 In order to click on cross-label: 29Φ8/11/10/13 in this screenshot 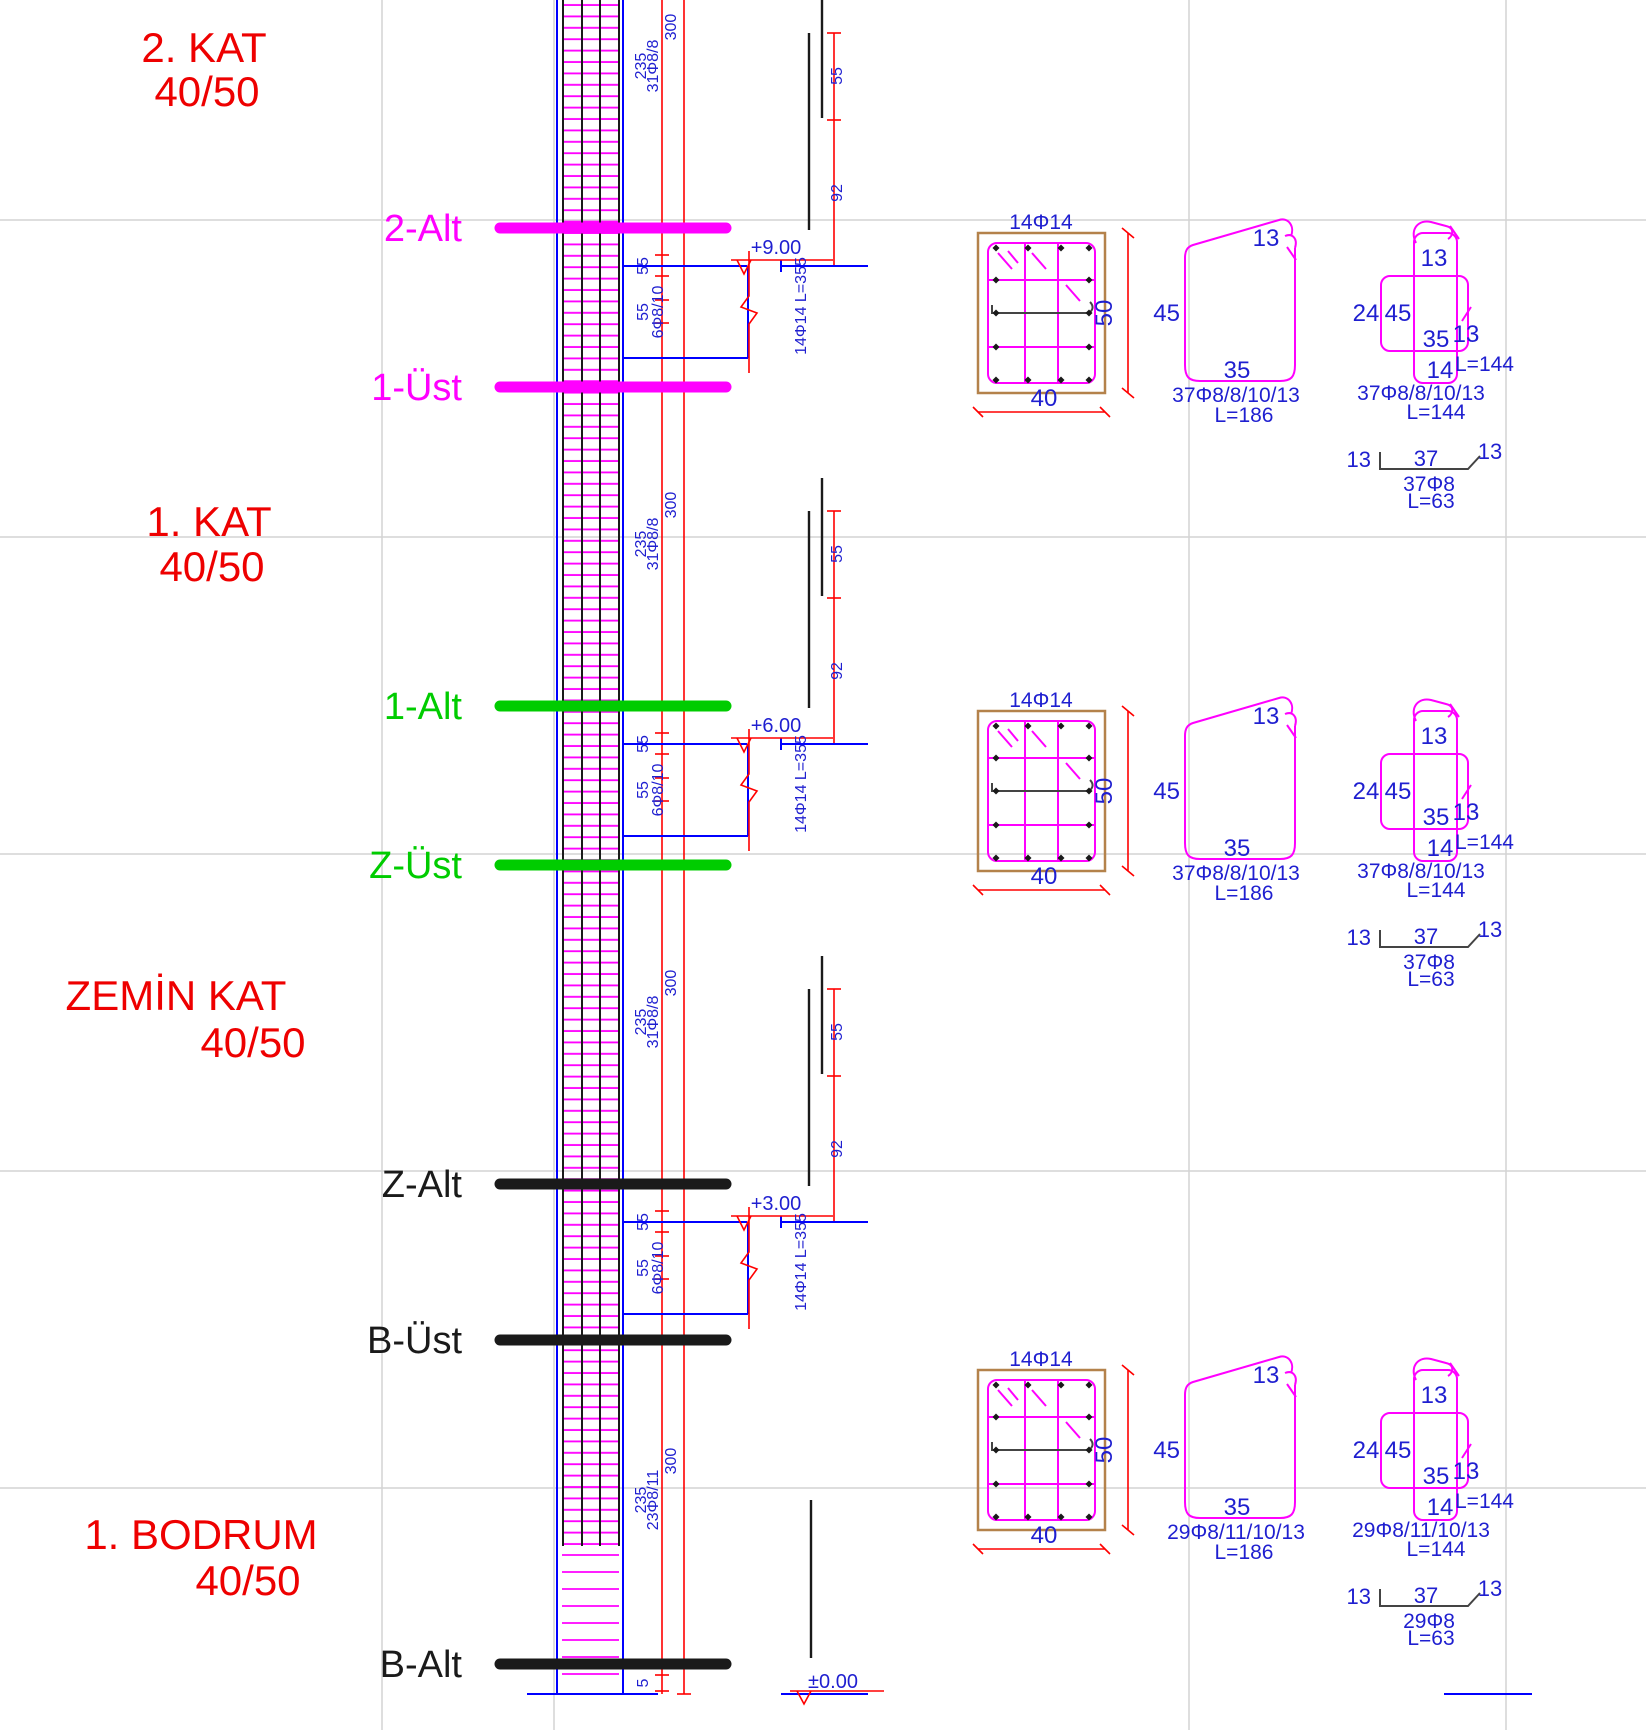, I will do `click(1421, 1530)`.